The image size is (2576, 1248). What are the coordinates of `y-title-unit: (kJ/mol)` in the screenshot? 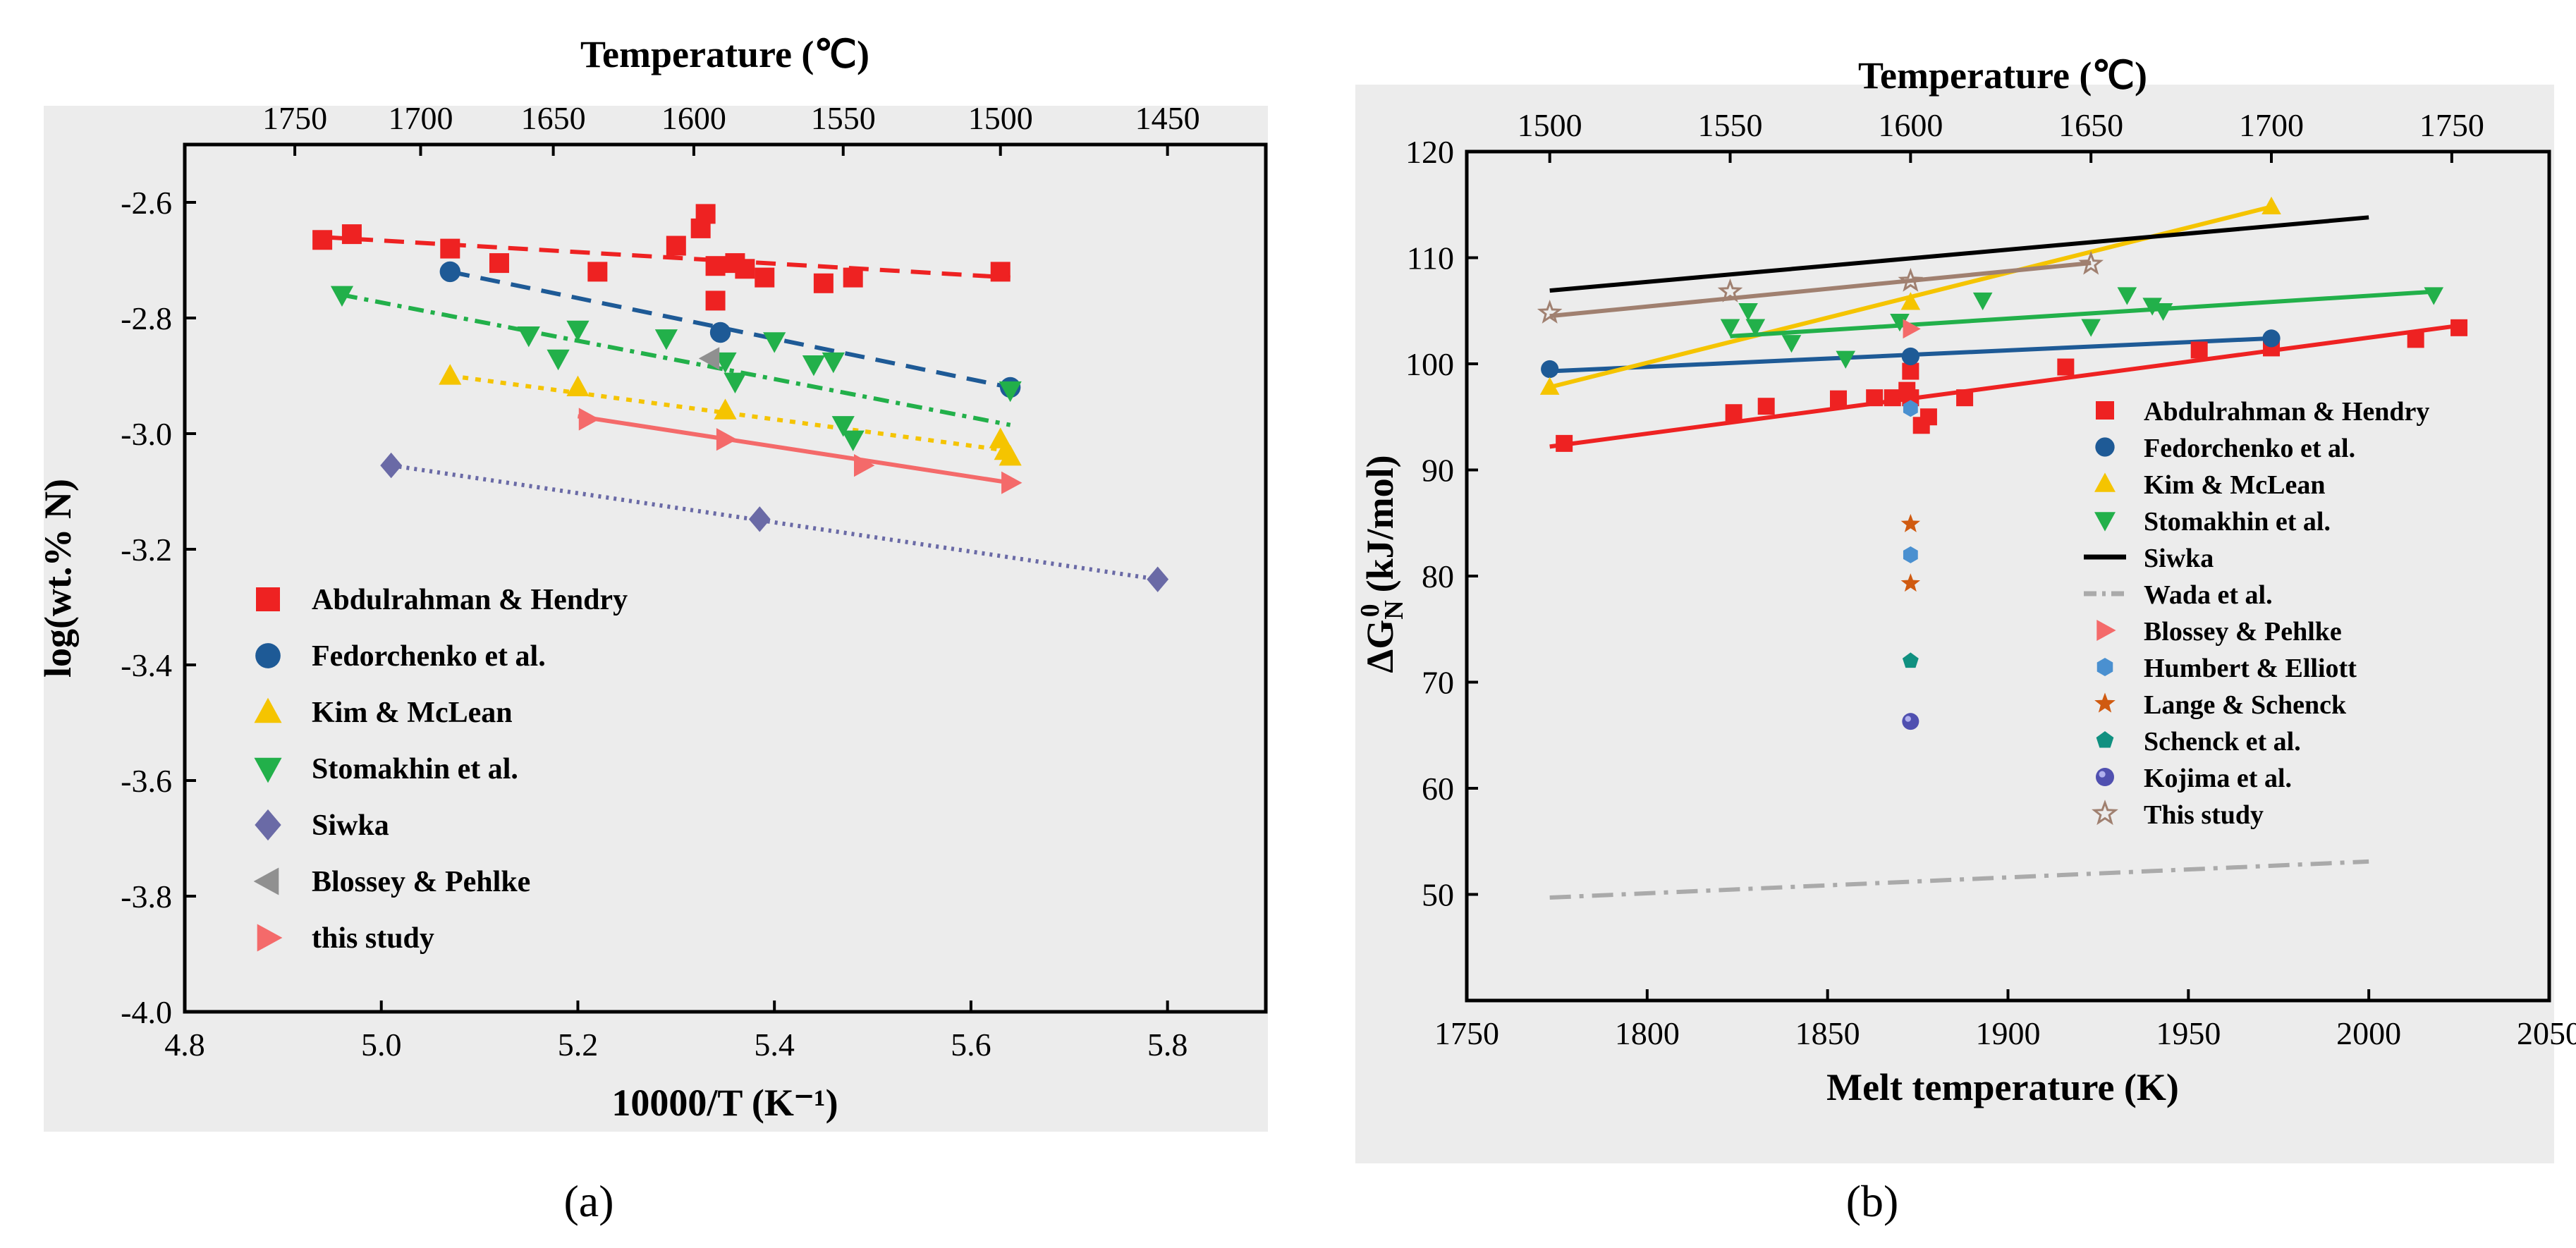 It's located at (1380, 523).